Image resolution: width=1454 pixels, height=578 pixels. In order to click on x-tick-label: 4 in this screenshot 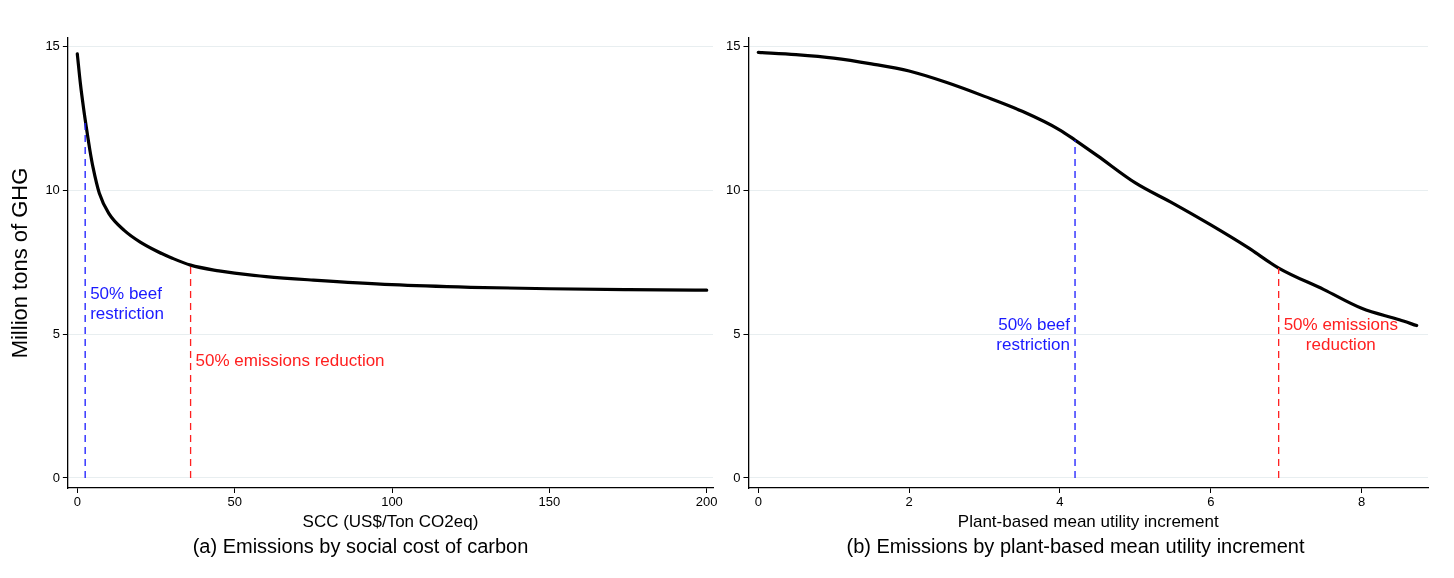, I will do `click(1060, 502)`.